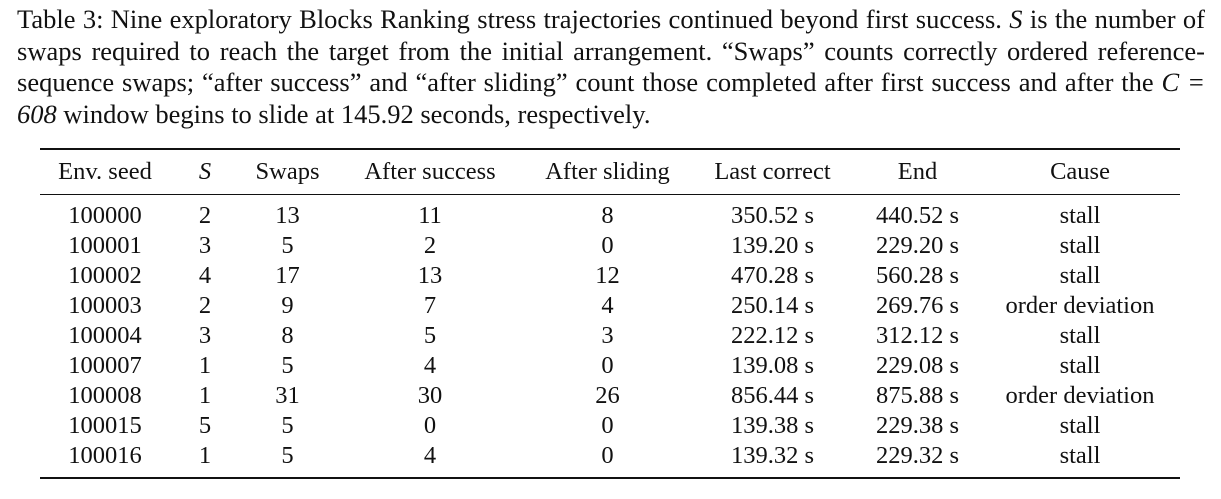 The height and width of the screenshot is (499, 1221). Describe the element at coordinates (287, 171) in the screenshot. I see `column-header: Swaps` at that location.